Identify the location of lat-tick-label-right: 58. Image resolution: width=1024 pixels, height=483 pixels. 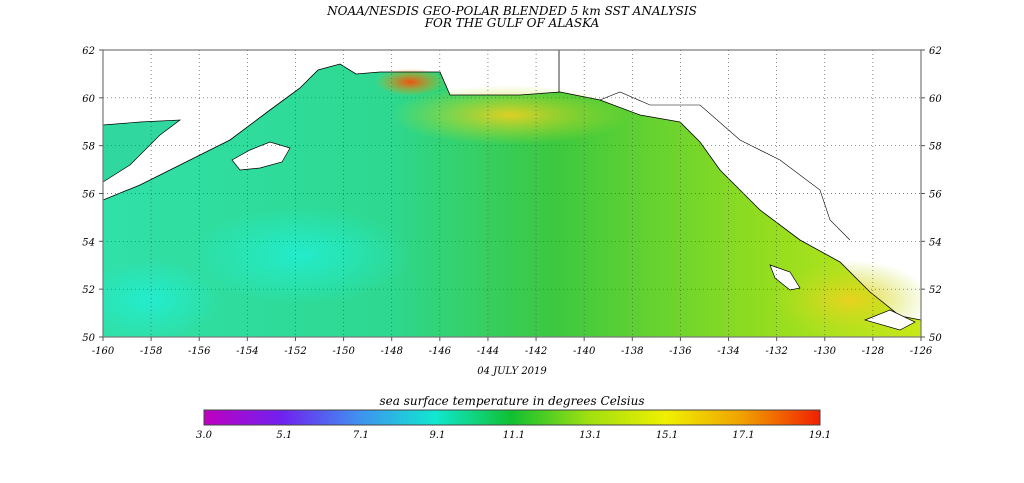
(935, 147).